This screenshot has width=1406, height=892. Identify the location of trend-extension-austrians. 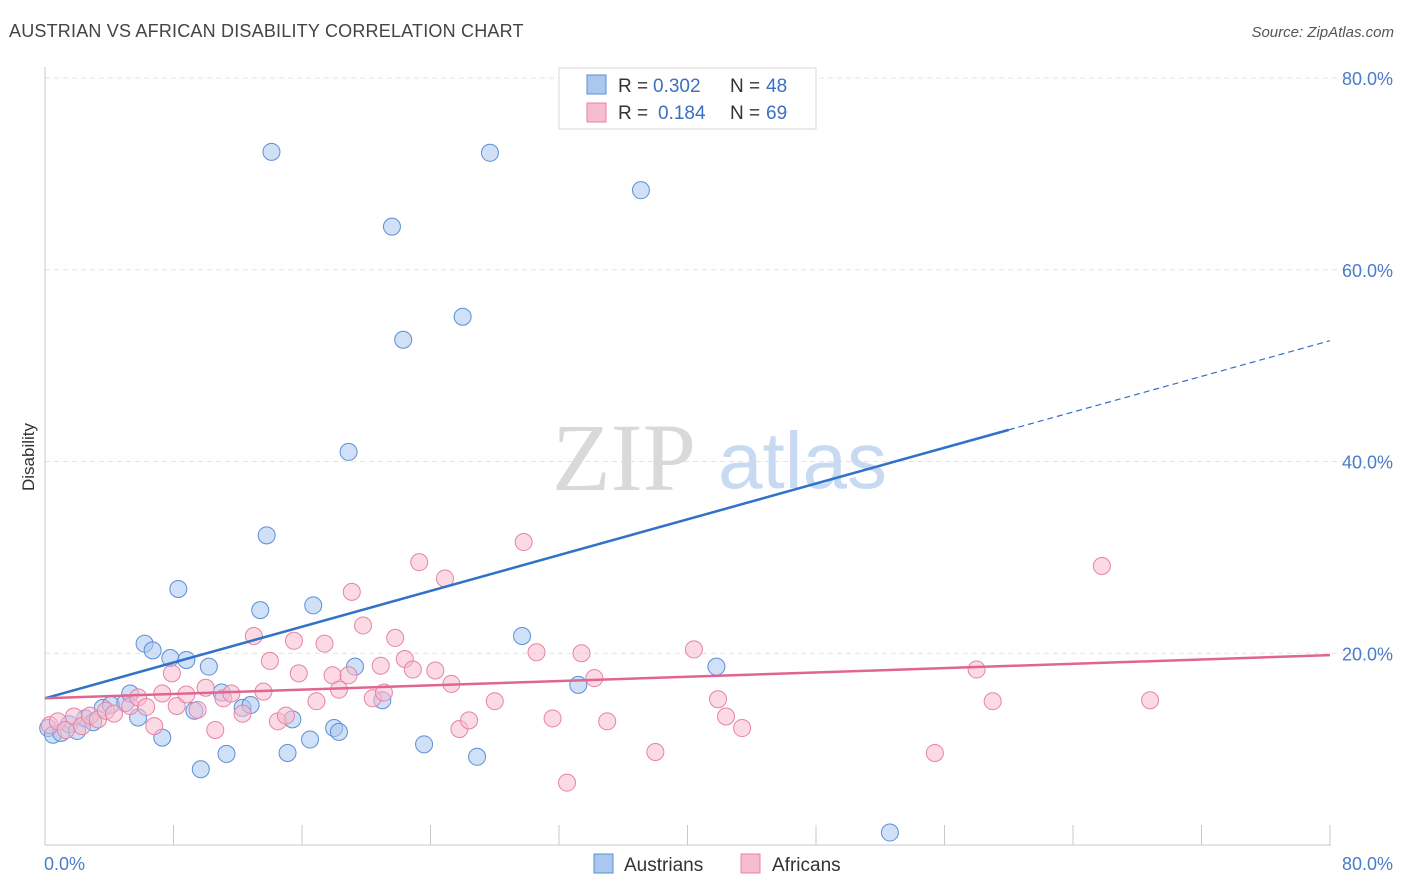
(1169, 385).